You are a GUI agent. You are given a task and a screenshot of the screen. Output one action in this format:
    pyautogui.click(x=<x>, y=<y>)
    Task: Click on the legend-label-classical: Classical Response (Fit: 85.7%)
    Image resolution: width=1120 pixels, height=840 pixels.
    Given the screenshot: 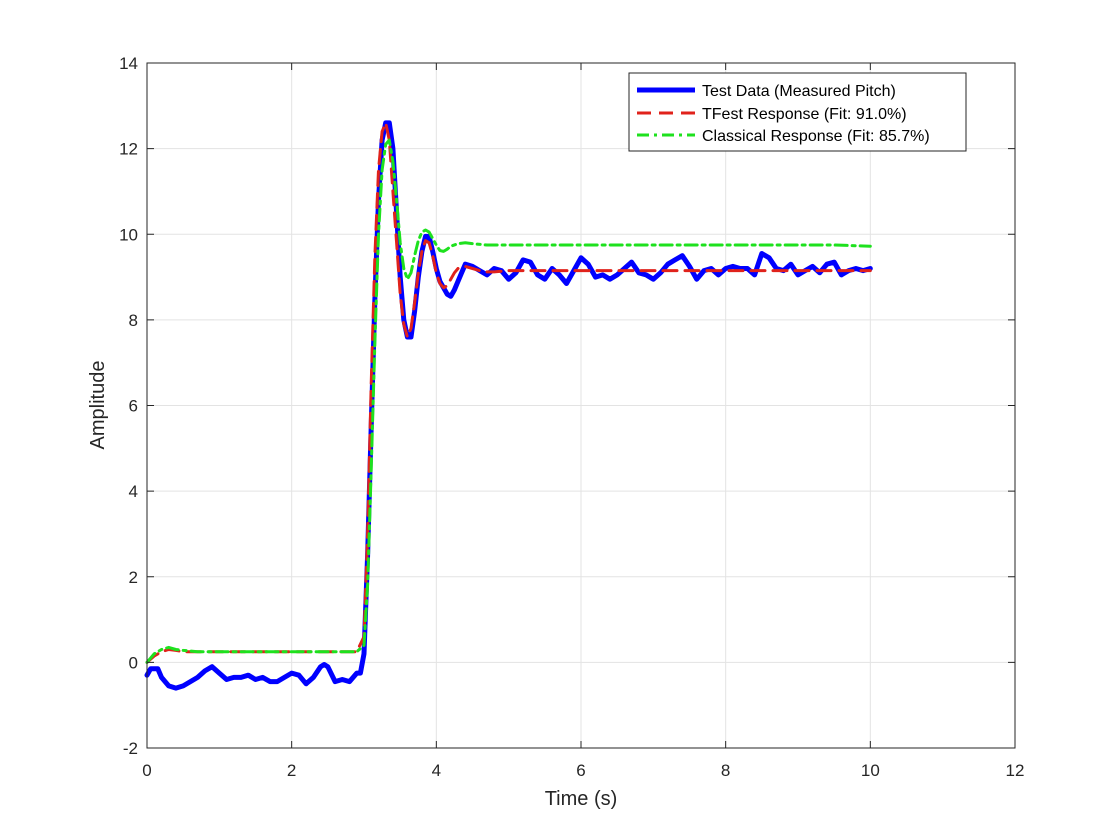 What is the action you would take?
    pyautogui.click(x=816, y=136)
    